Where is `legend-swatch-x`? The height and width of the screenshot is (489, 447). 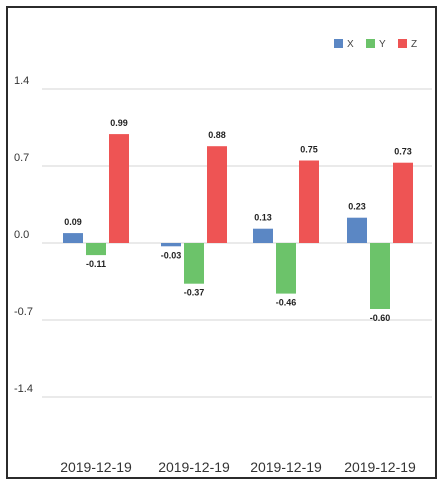 legend-swatch-x is located at coordinates (338, 43).